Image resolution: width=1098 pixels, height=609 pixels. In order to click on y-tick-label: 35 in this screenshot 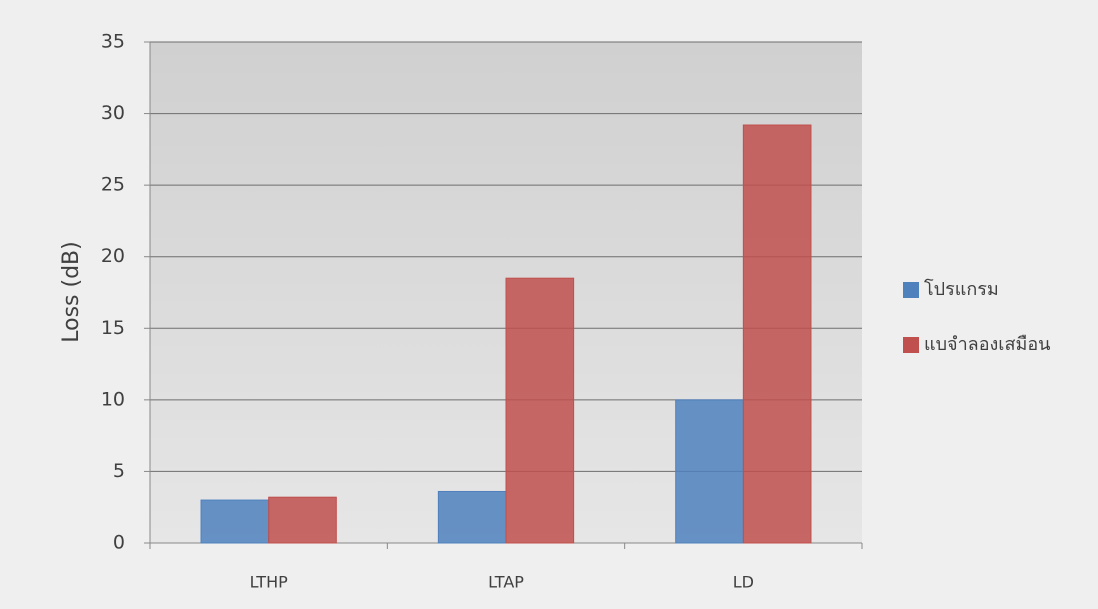, I will do `click(113, 42)`.